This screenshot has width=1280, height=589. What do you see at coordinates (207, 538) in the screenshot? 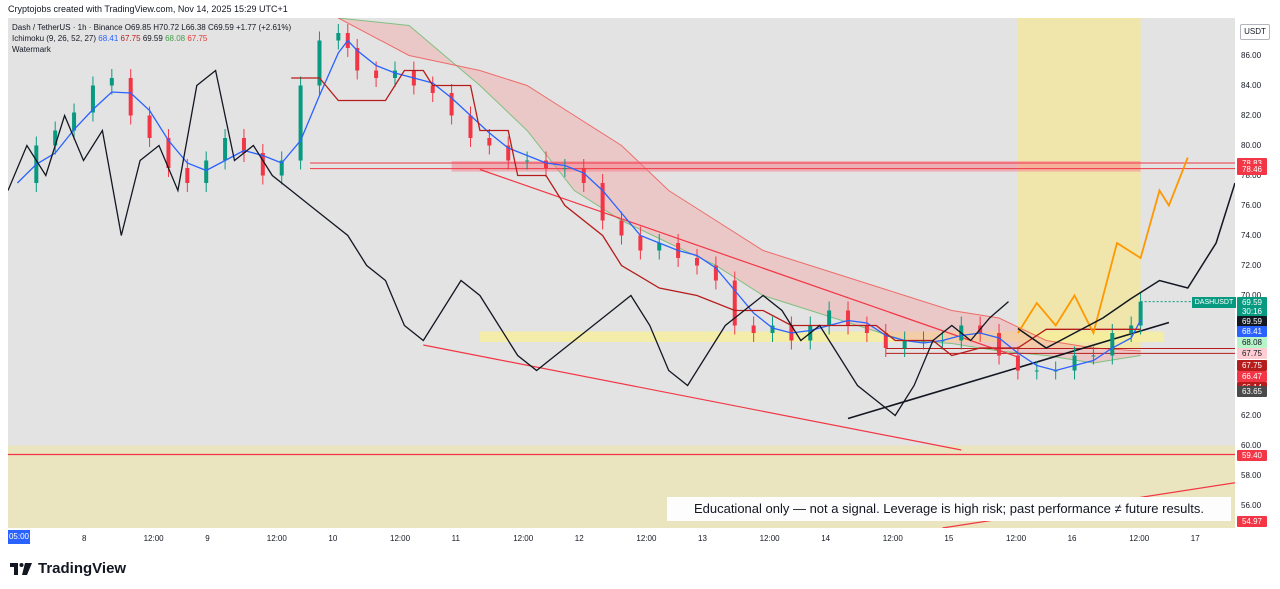
I see `time-tick-label: 9` at bounding box center [207, 538].